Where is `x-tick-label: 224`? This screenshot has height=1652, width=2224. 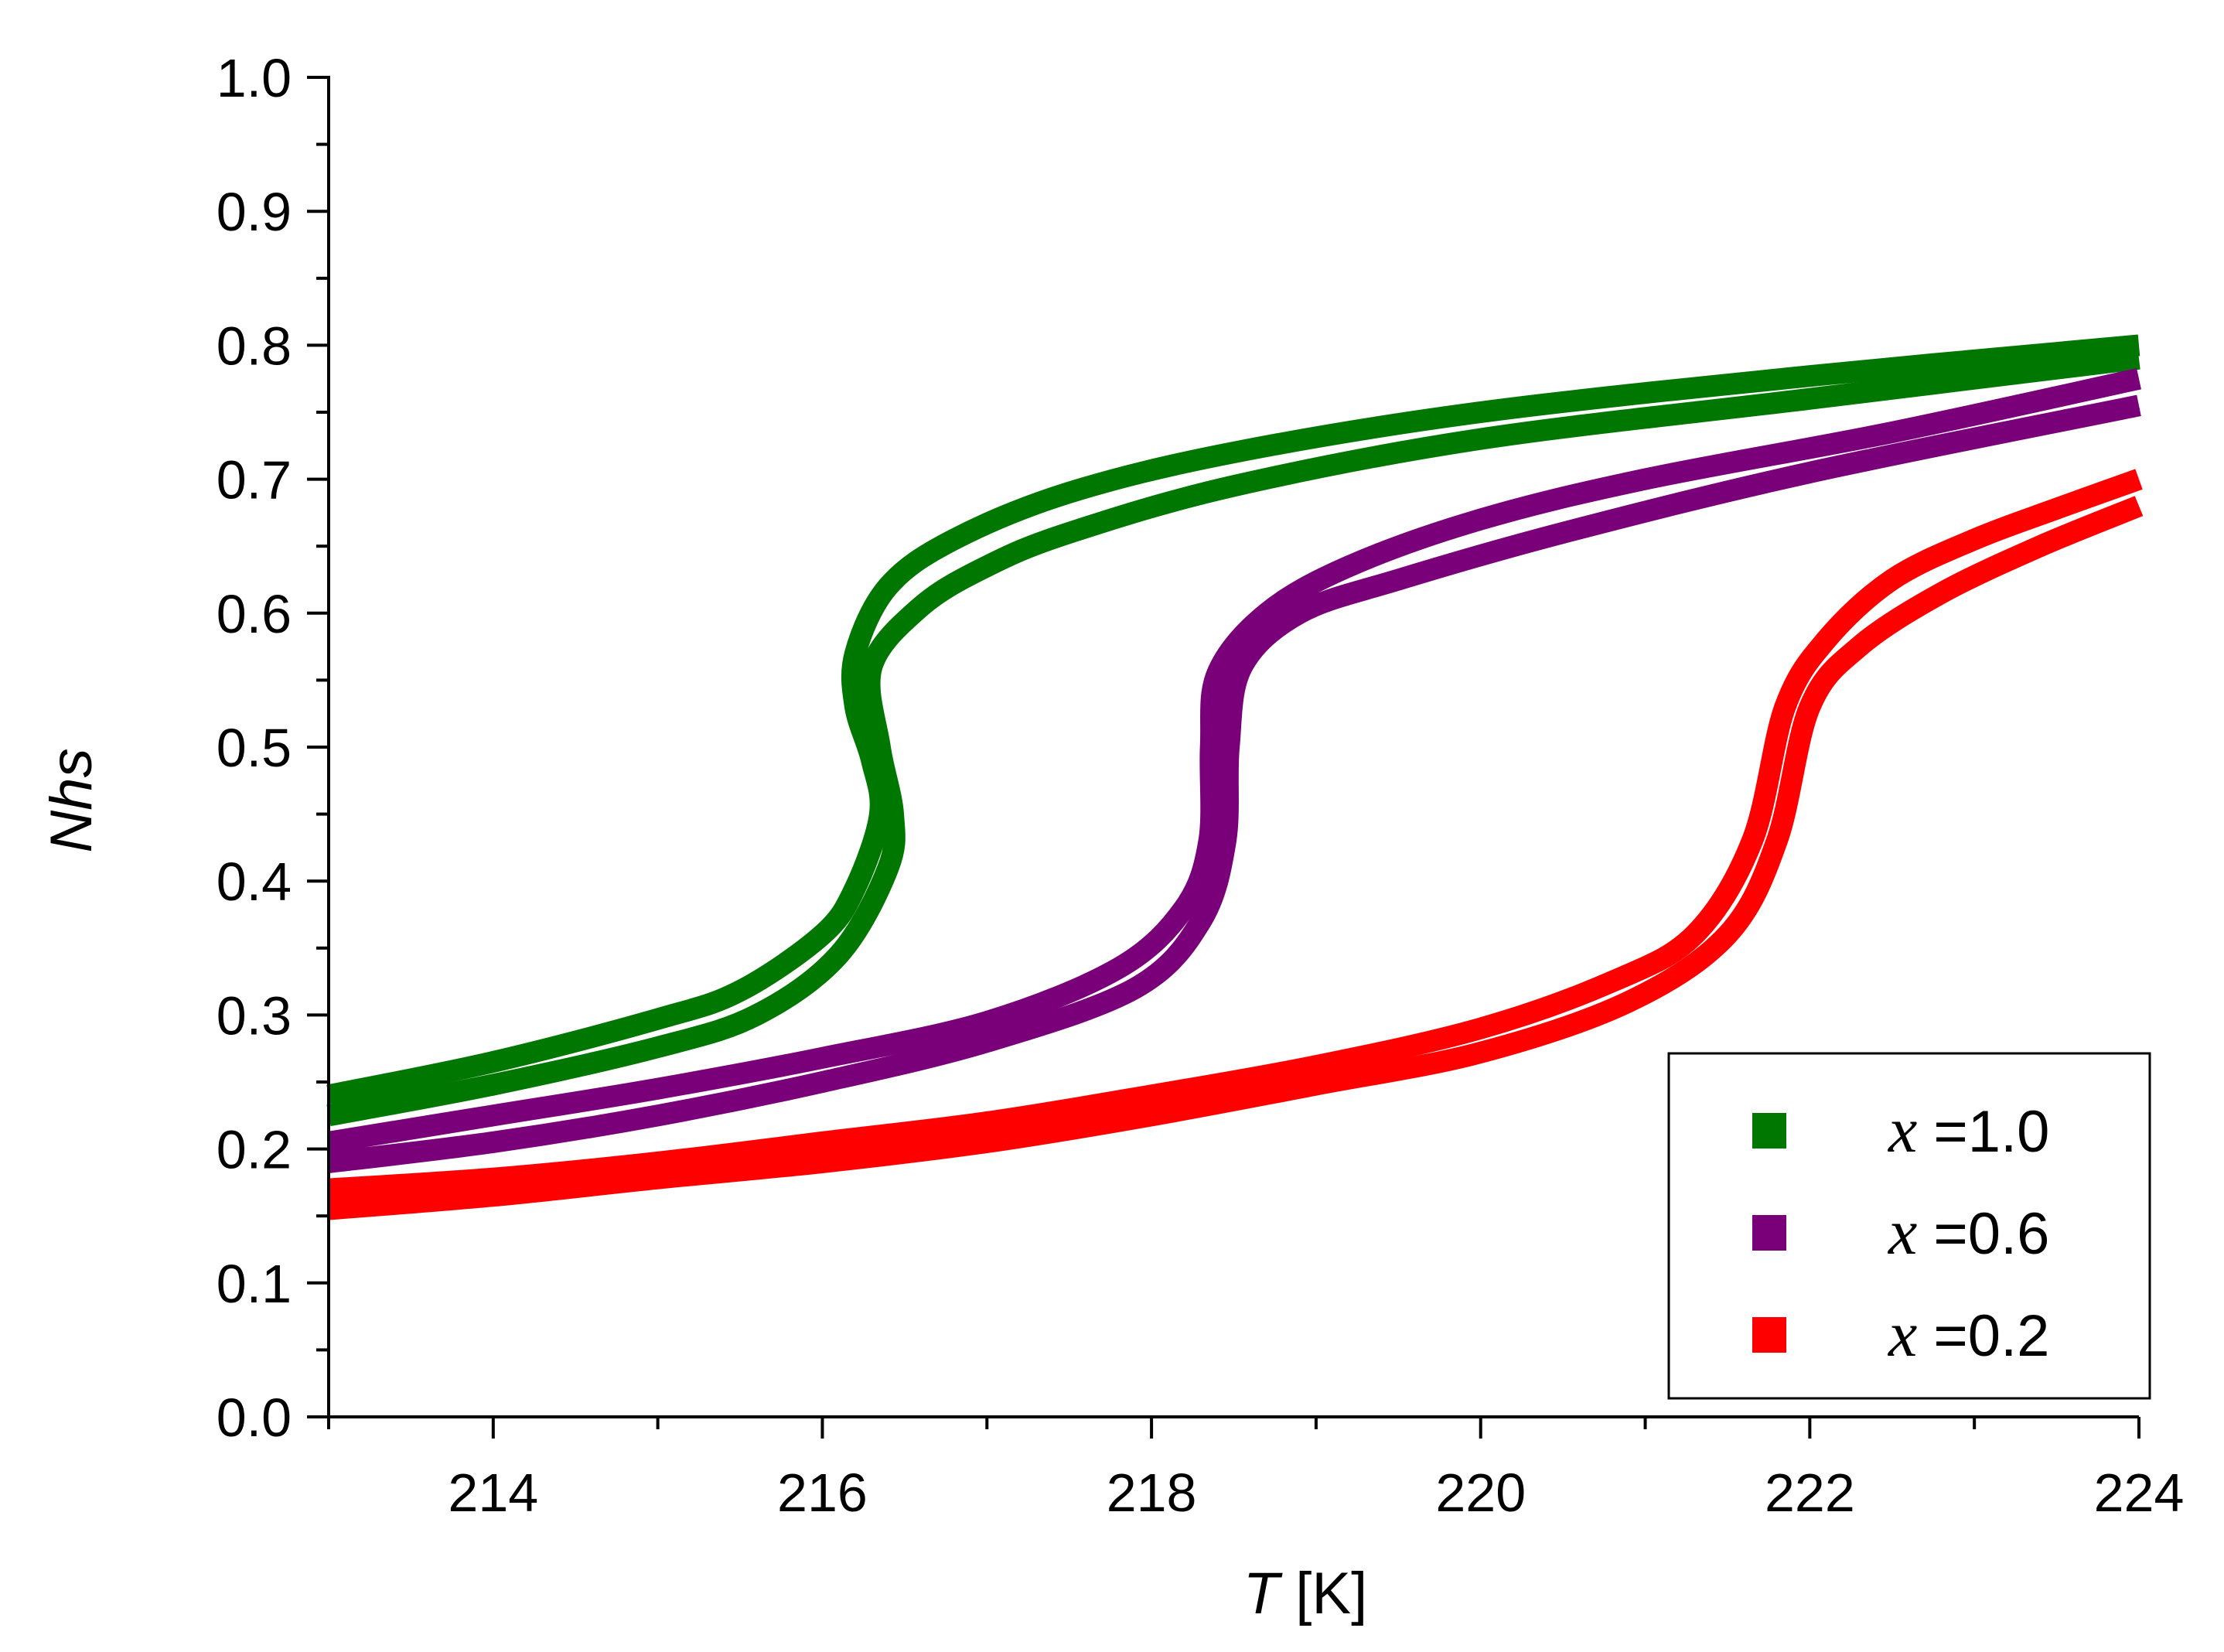
x-tick-label: 224 is located at coordinates (2139, 1493).